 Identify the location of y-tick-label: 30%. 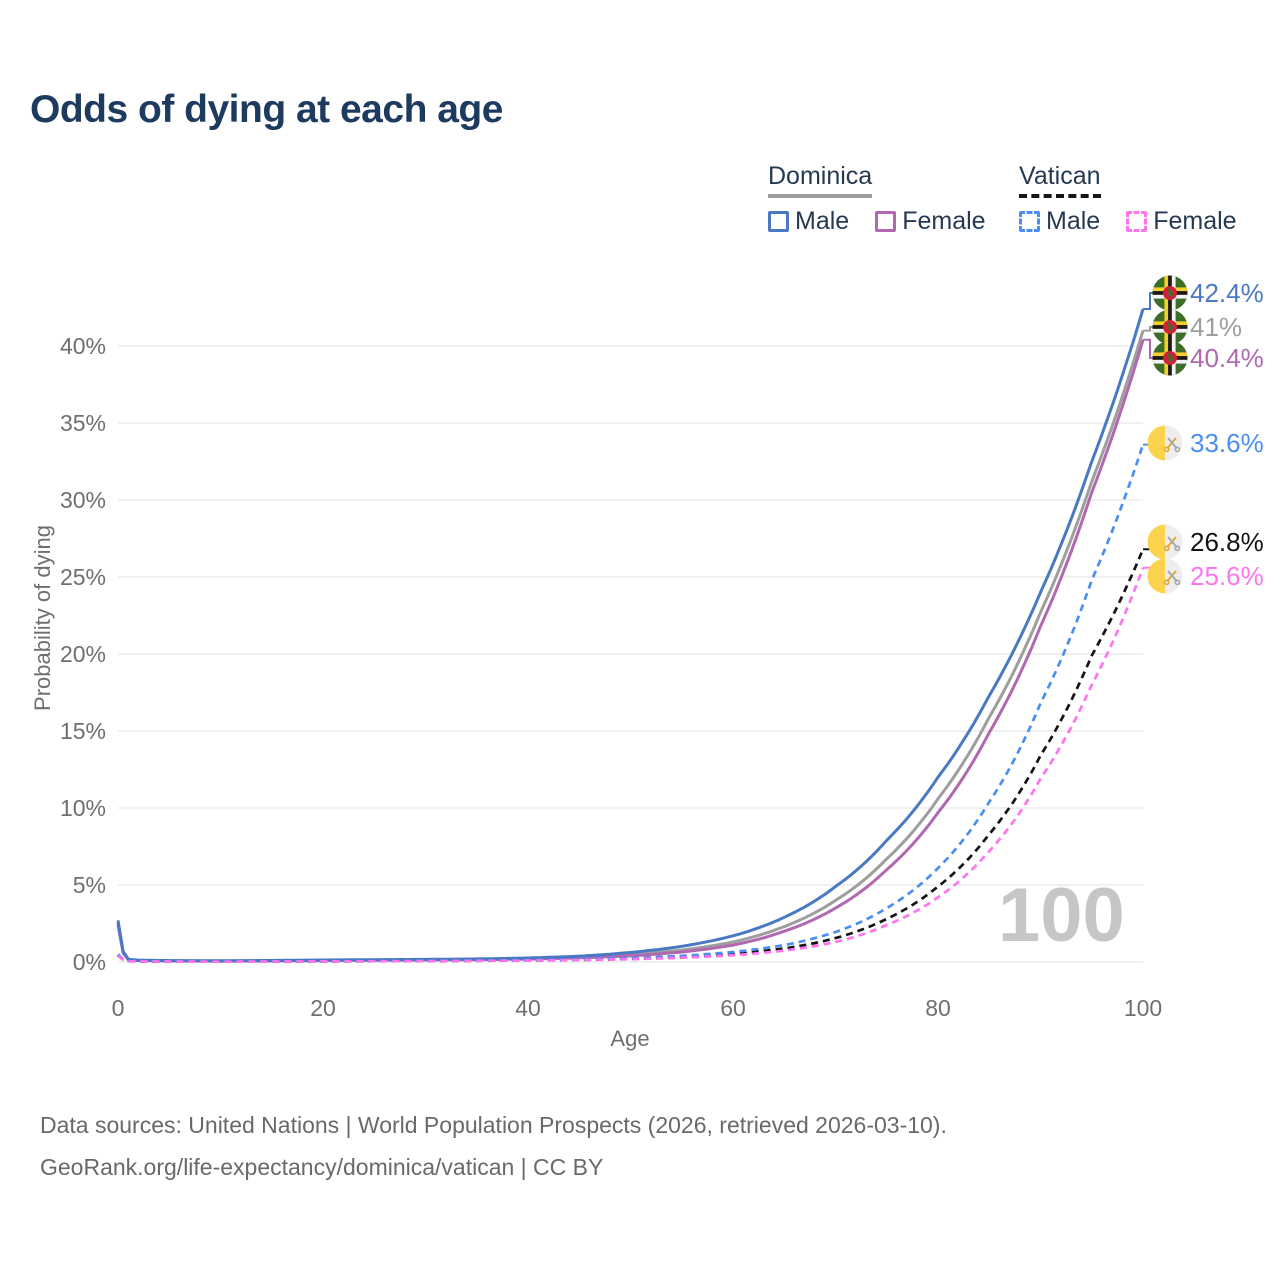
(83, 500).